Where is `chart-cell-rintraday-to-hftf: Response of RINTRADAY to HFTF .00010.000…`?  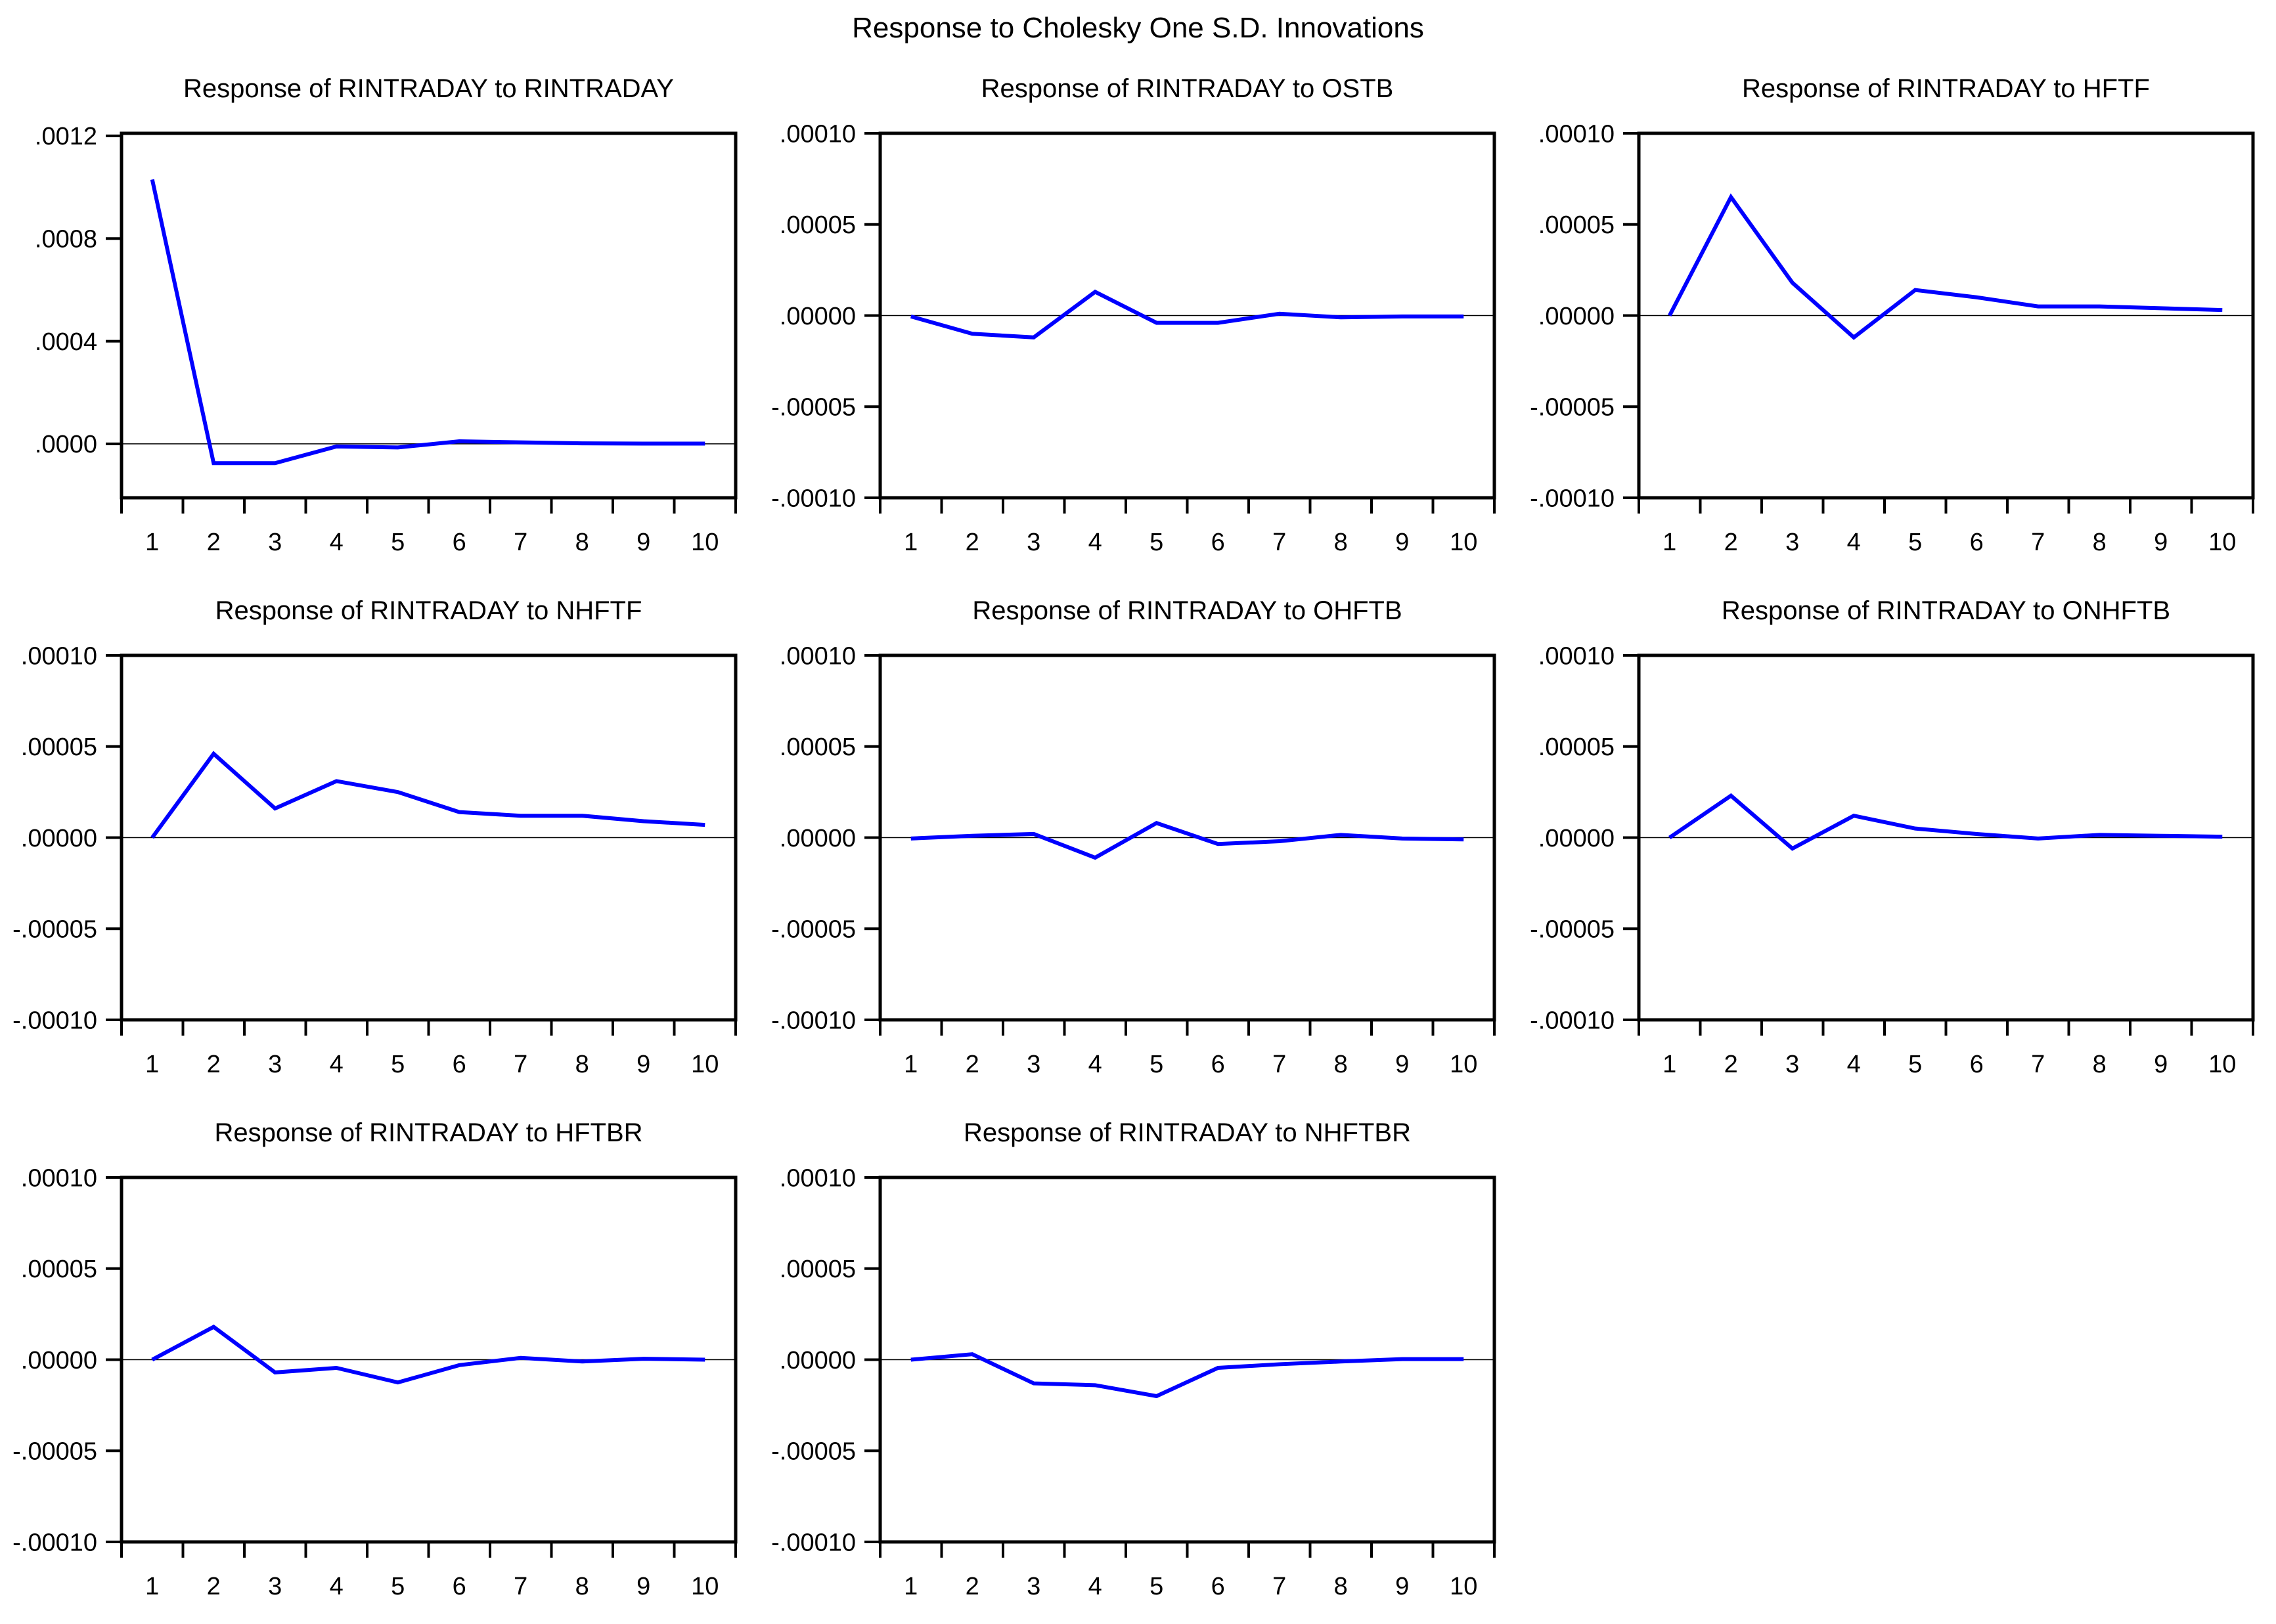
chart-cell-rintraday-to-hftf: Response of RINTRADAY to HFTF .00010.000… is located at coordinates (1896, 319).